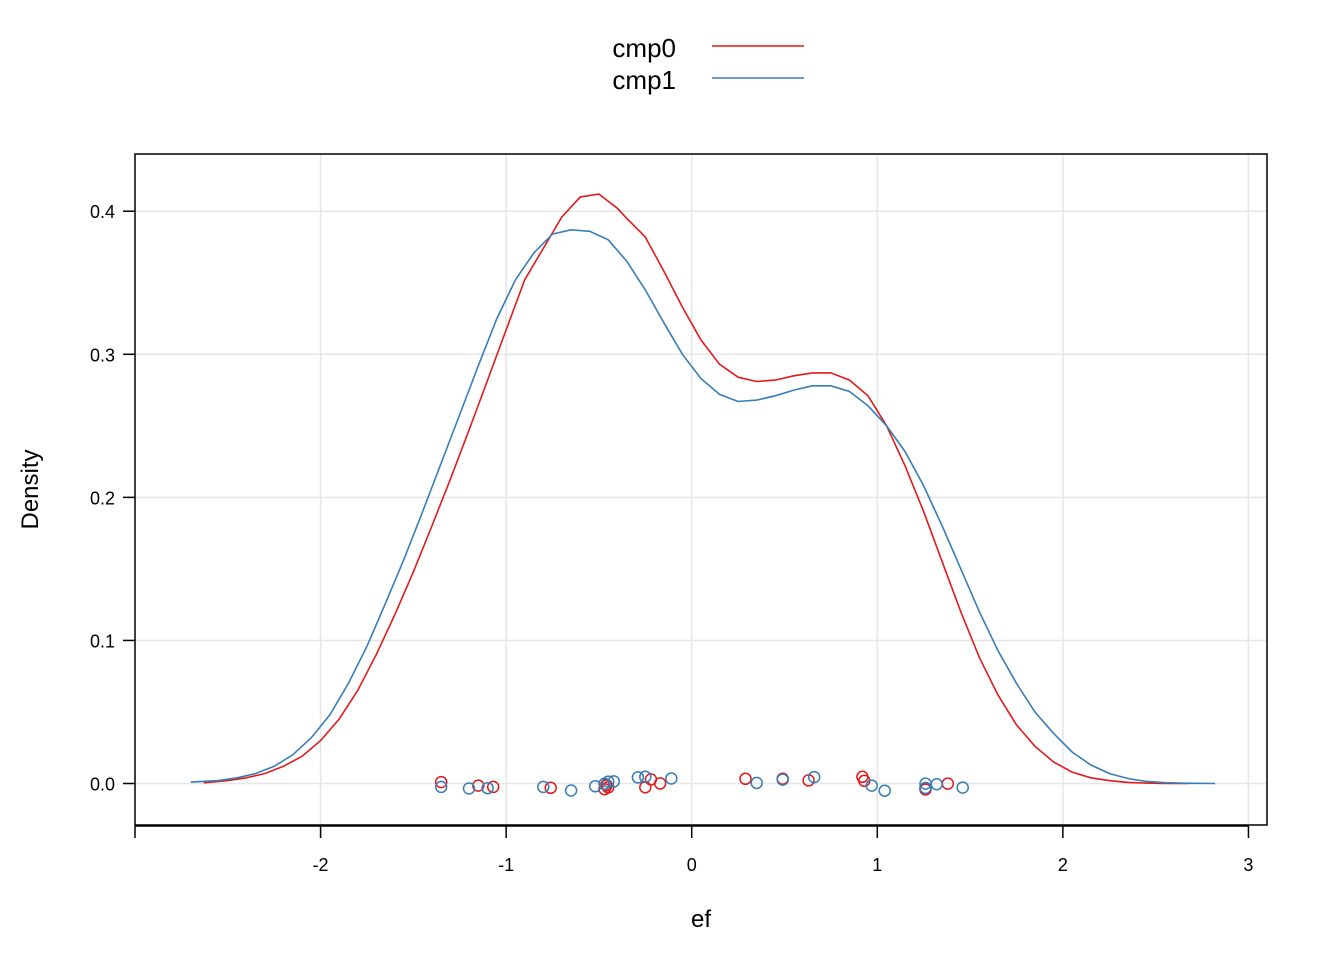 The height and width of the screenshot is (960, 1344). Describe the element at coordinates (321, 865) in the screenshot. I see `x-tick-label: -2` at that location.